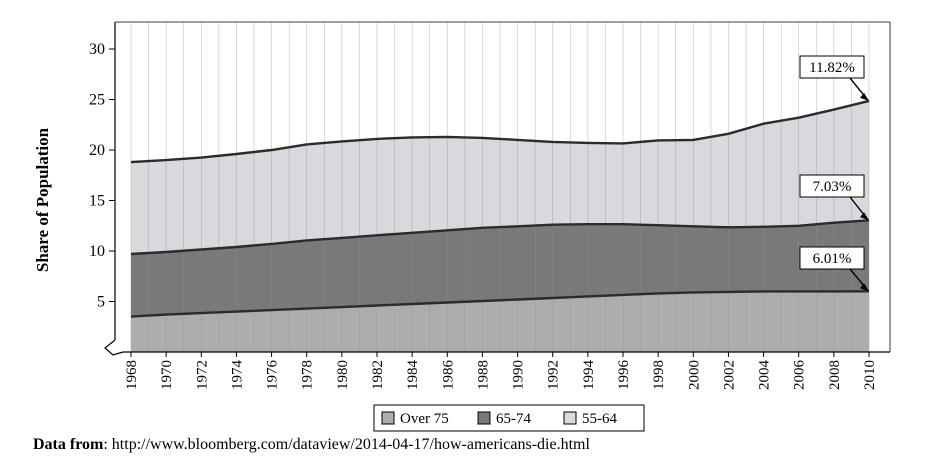  I want to click on x-tick-label: 2010, so click(870, 375).